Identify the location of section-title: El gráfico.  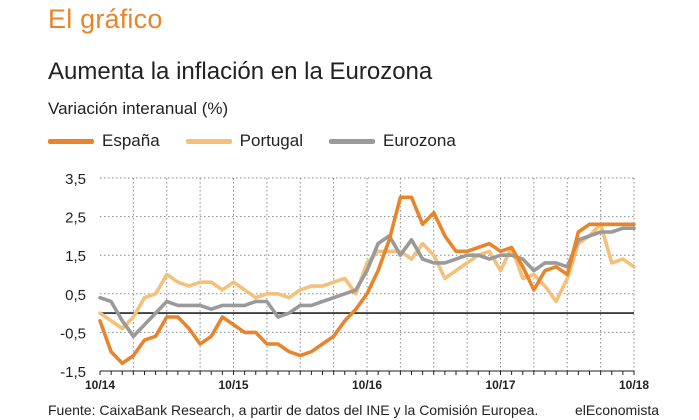
(105, 19).